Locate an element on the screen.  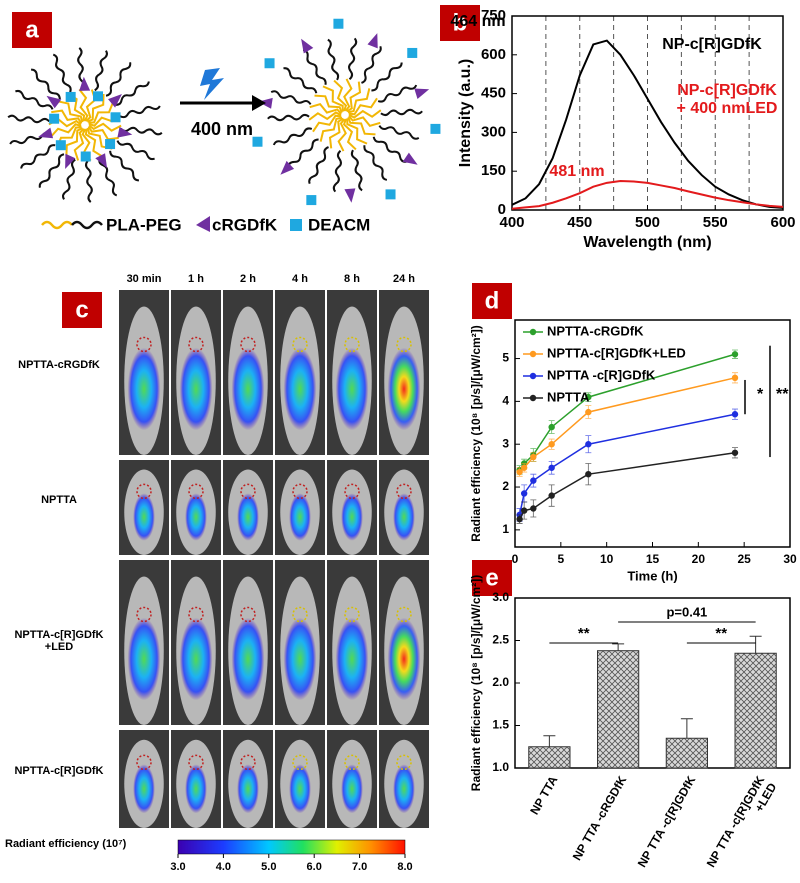
legend-cRGDfK is located at coordinates (203, 224).